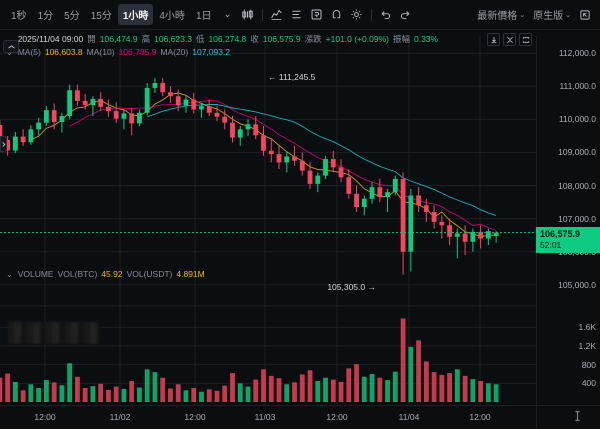 Image resolution: width=600 pixels, height=429 pixels. I want to click on chevron-down-icon-2: ⌄, so click(568, 15).